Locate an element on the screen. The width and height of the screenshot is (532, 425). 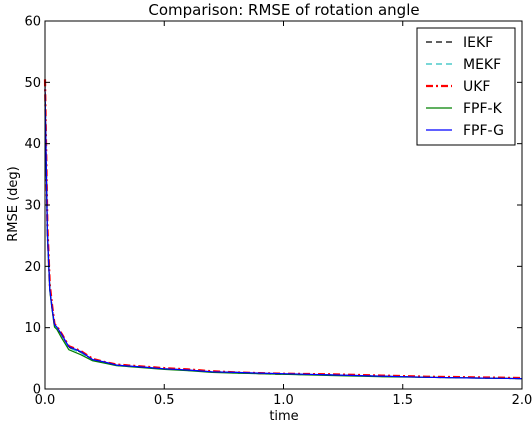
legend: IEKF MEKF UKF FPF-K FPF-G is located at coordinates (466, 86).